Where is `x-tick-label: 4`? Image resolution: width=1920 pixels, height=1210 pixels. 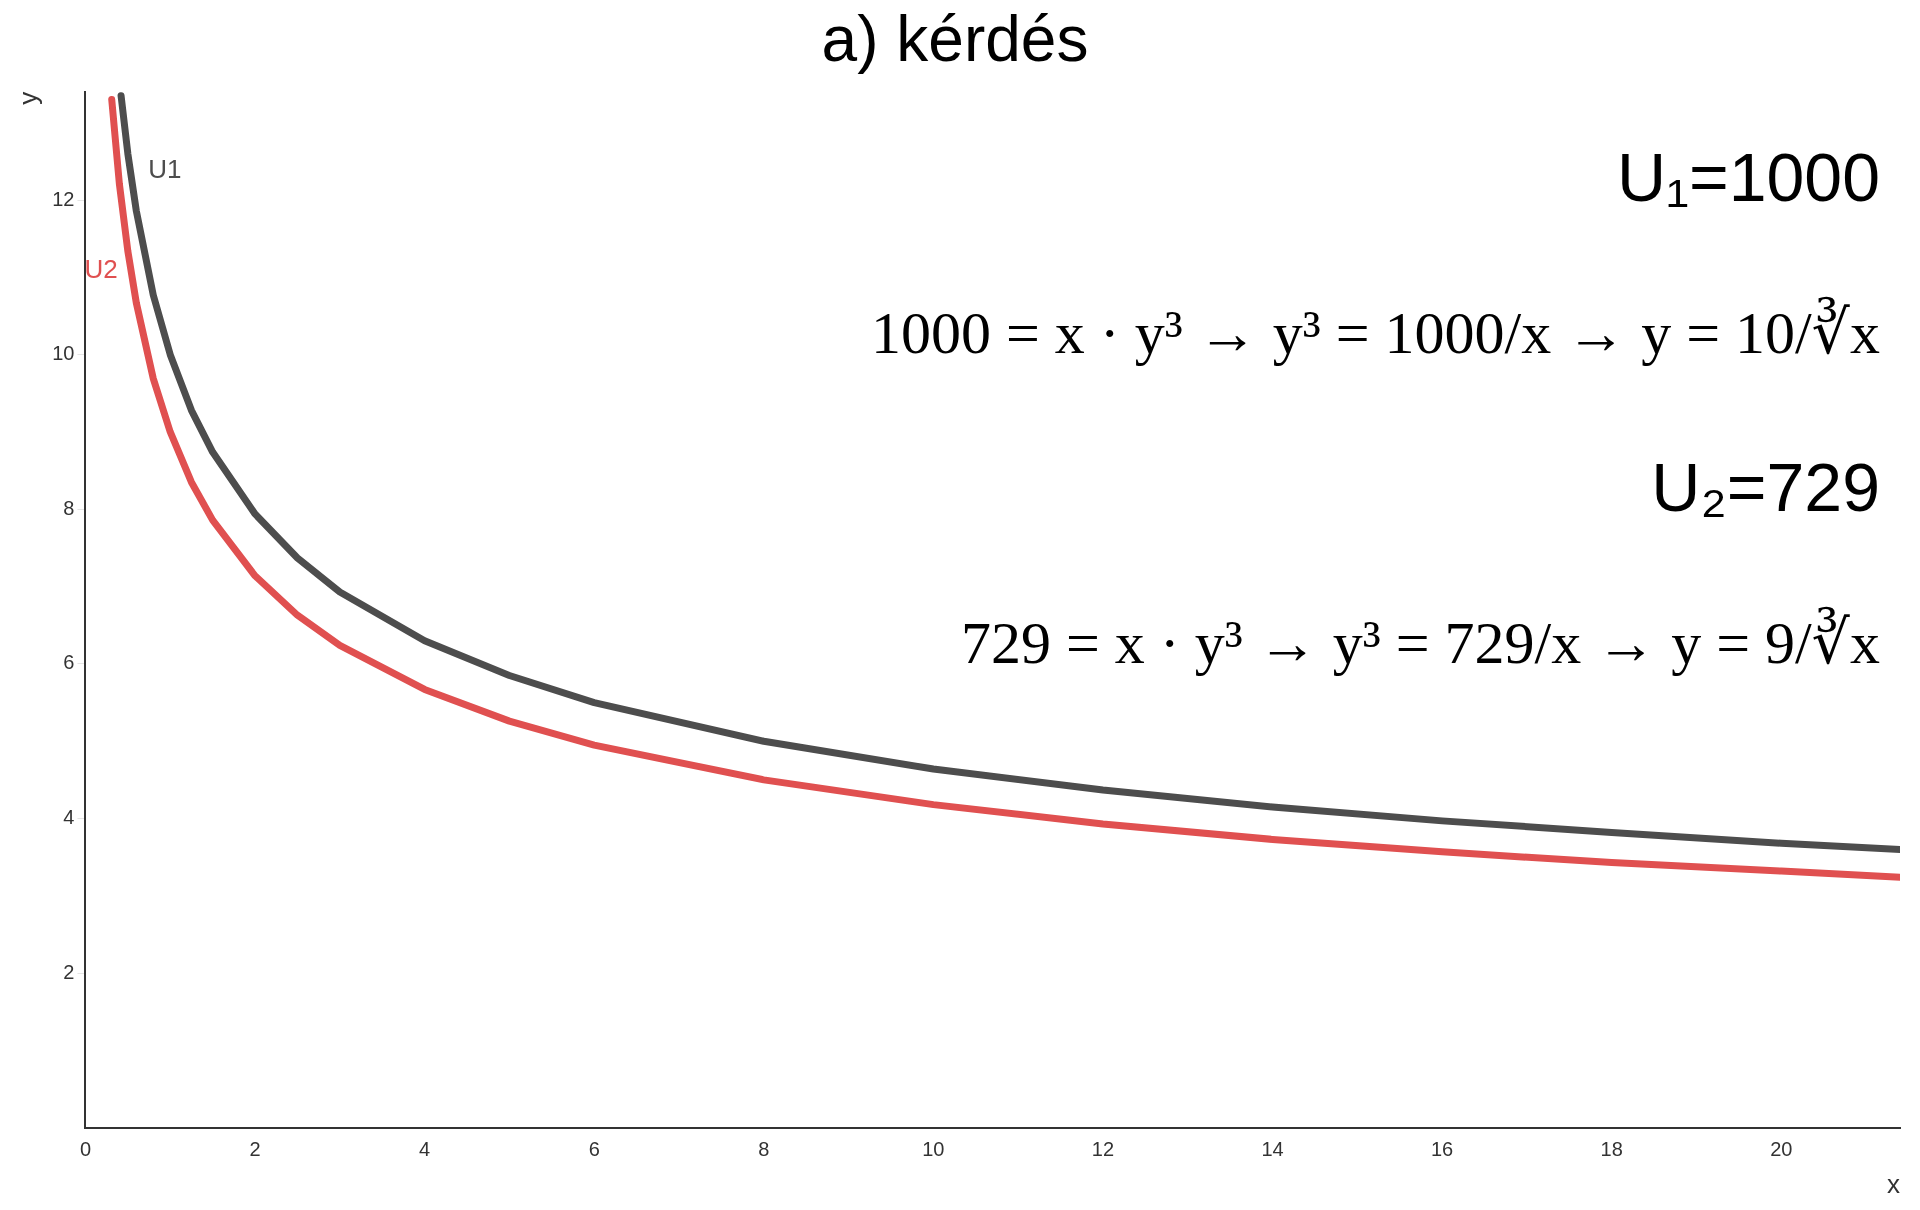 x-tick-label: 4 is located at coordinates (425, 1149).